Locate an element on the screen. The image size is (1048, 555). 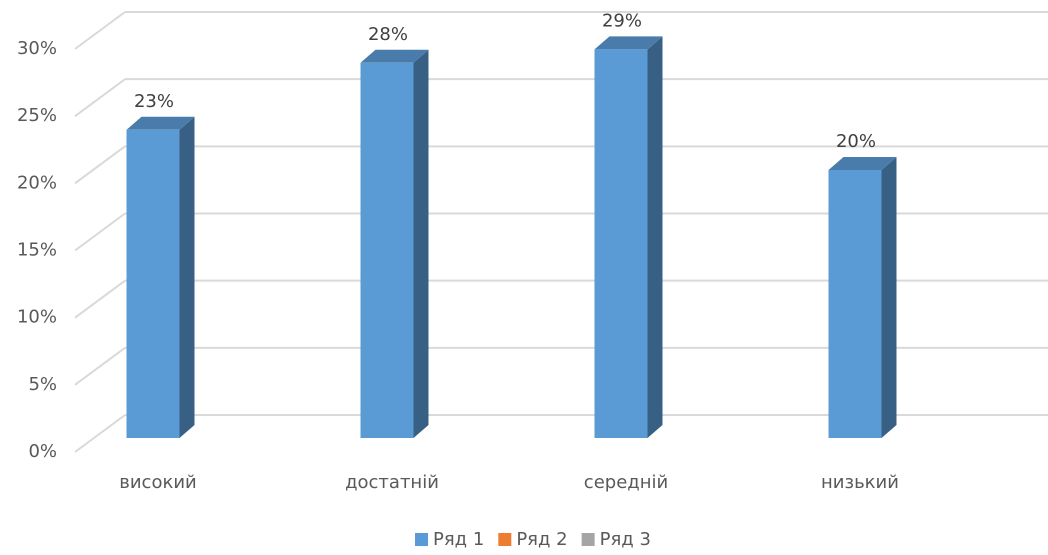
x-tick-label: достатній is located at coordinates (392, 482).